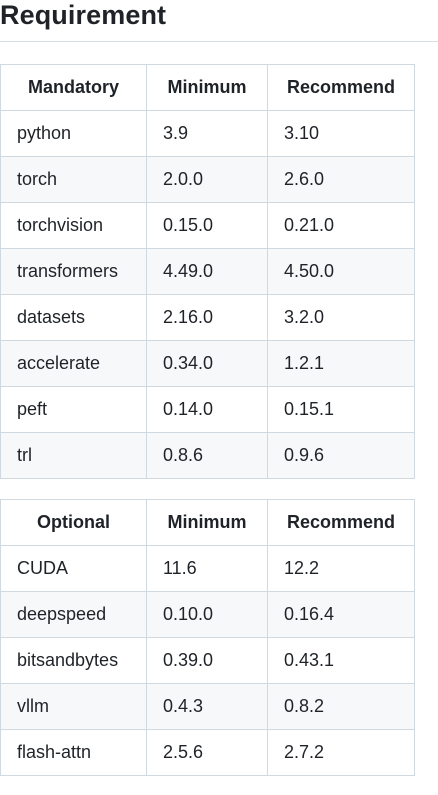 This screenshot has width=438, height=795. I want to click on table-row: python 3.9 3.10, so click(207, 133).